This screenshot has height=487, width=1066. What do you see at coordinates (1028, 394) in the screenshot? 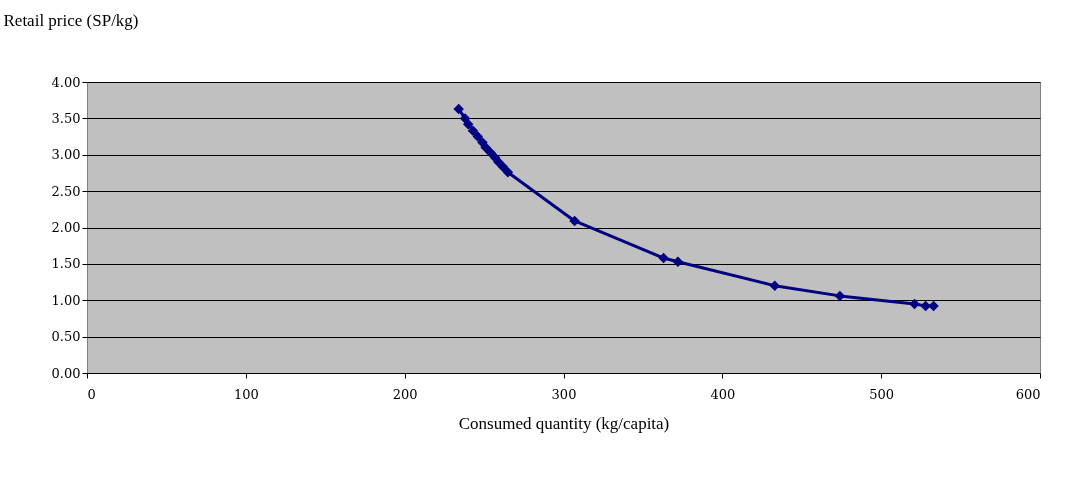
I see `x-tick-label: 600` at bounding box center [1028, 394].